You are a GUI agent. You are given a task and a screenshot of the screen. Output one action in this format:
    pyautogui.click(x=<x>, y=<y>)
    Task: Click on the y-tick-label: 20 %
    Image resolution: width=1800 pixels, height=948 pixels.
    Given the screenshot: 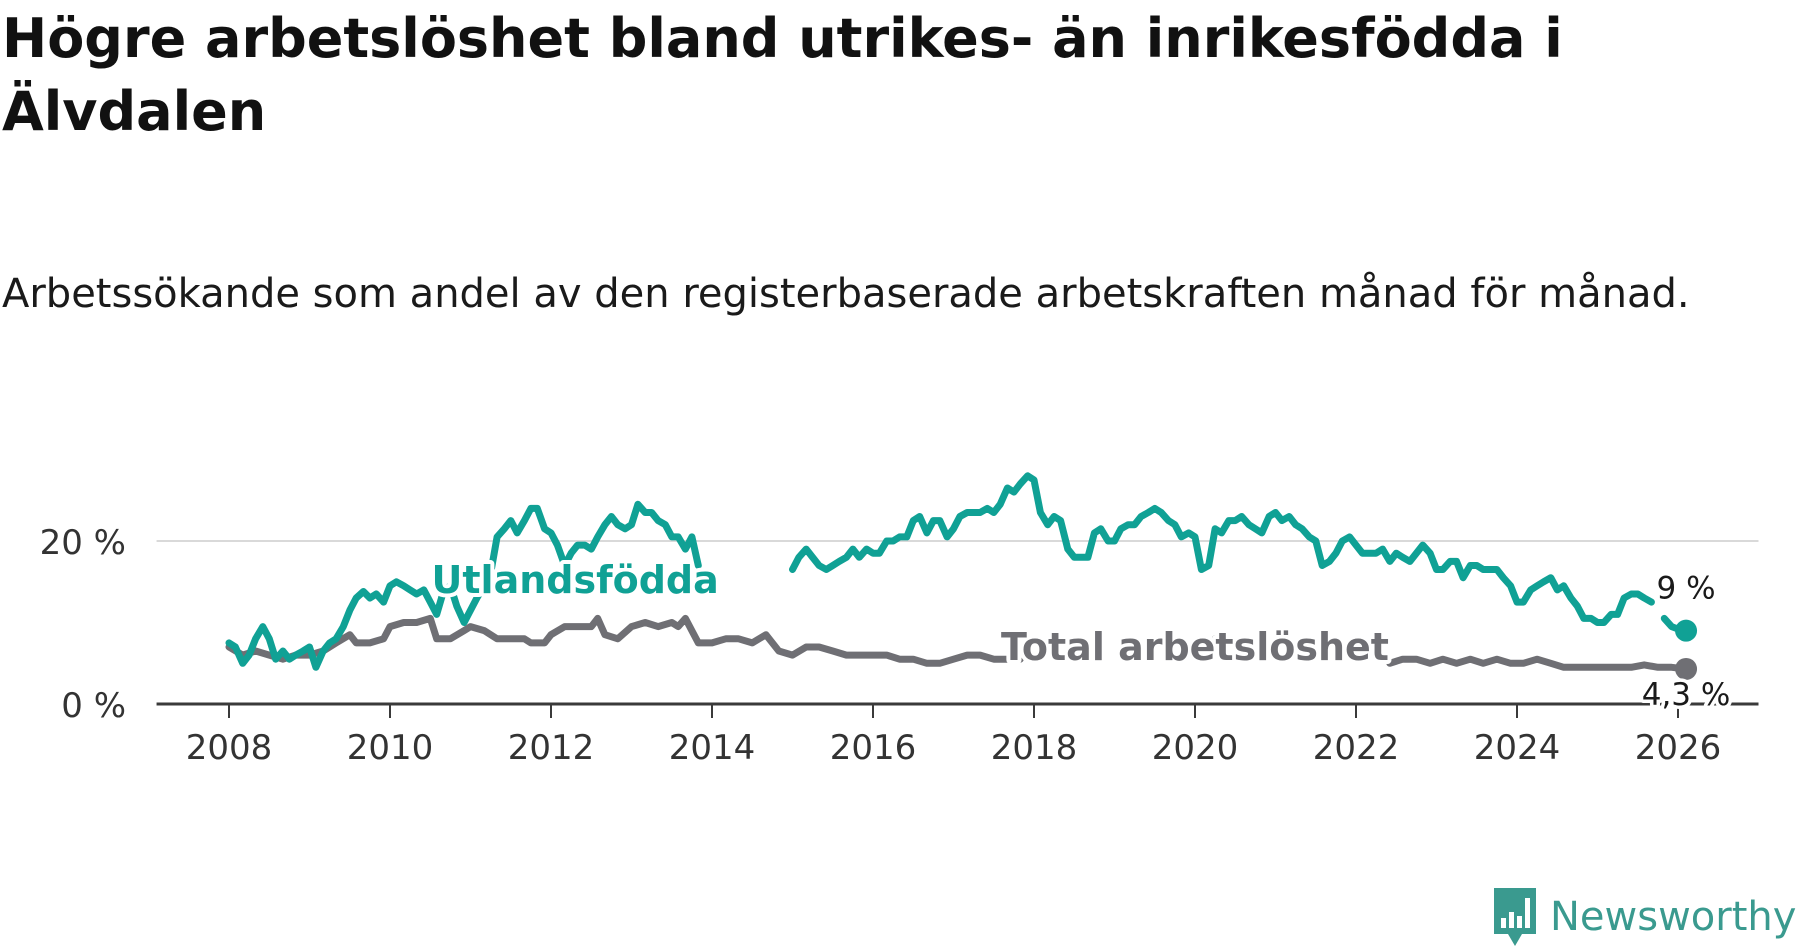 What is the action you would take?
    pyautogui.click(x=83, y=543)
    